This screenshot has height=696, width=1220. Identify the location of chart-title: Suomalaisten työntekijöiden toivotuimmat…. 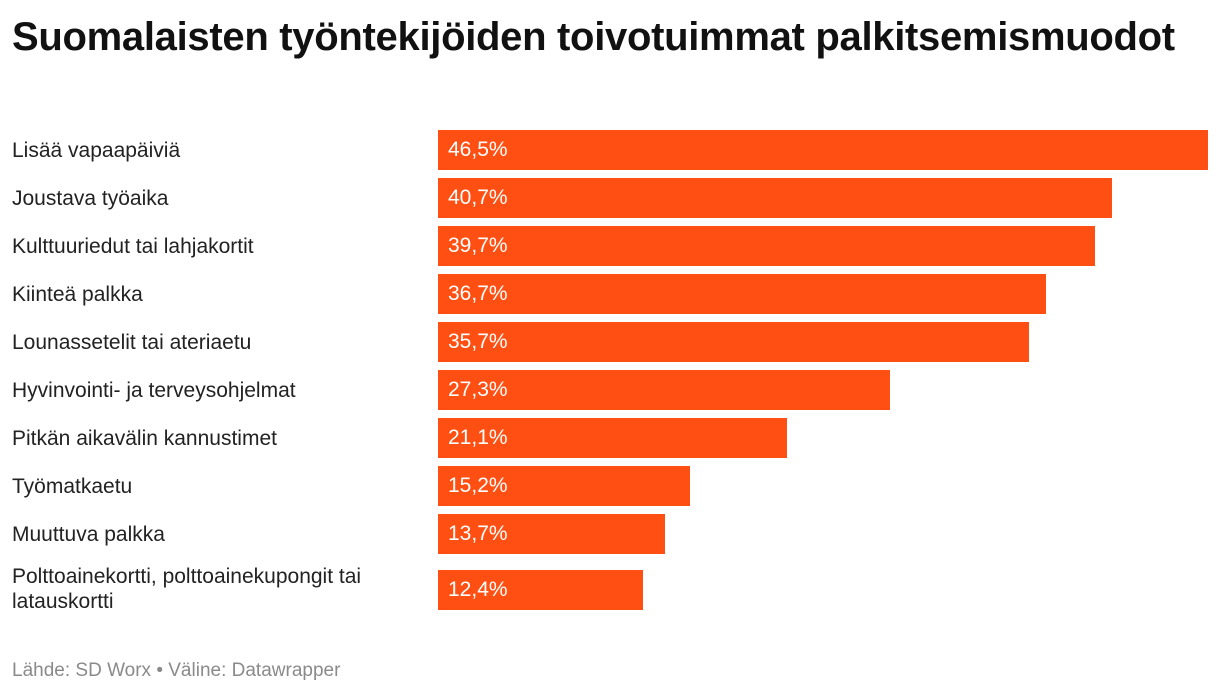
(593, 37).